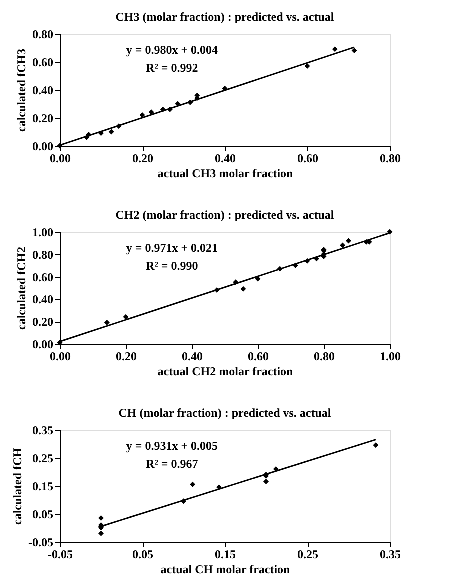 This screenshot has width=475, height=587. Describe the element at coordinates (172, 248) in the screenshot. I see `annotation: y = 0.971x + 0.021` at that location.